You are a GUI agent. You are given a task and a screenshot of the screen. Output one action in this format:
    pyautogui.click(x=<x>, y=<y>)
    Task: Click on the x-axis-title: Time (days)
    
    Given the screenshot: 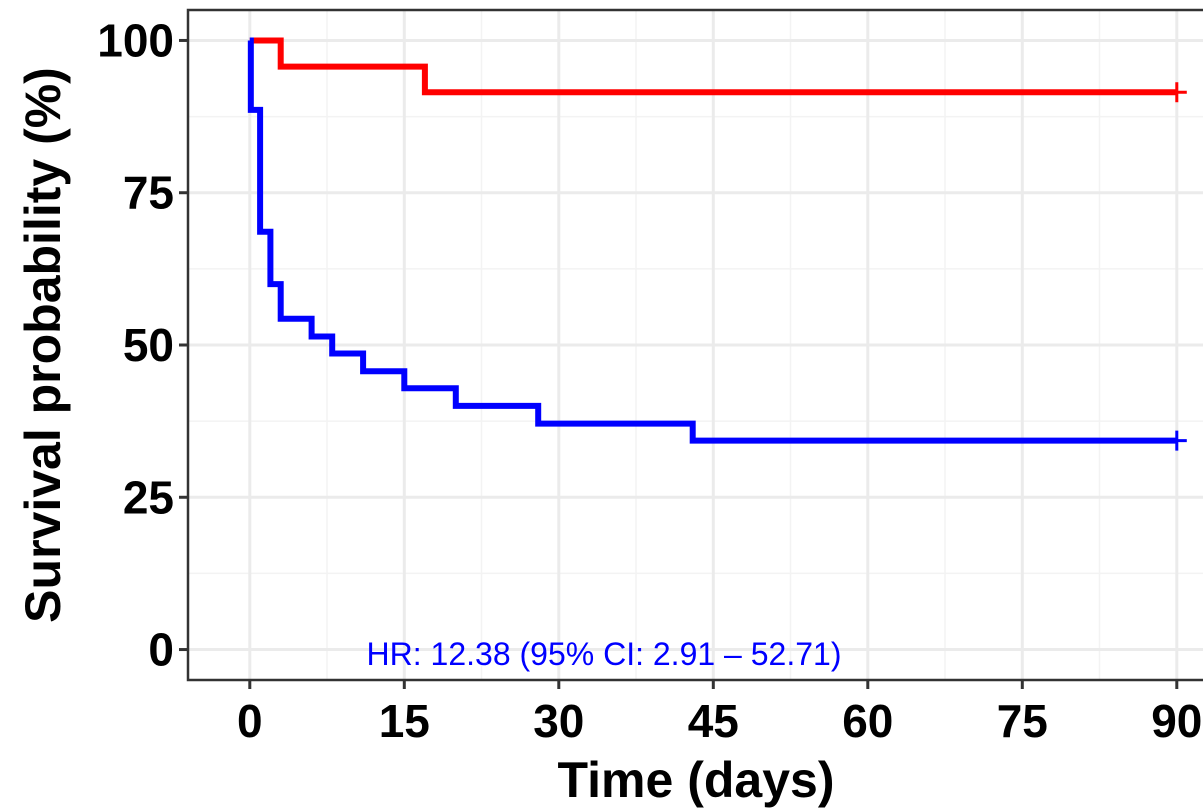 What is the action you would take?
    pyautogui.click(x=696, y=780)
    